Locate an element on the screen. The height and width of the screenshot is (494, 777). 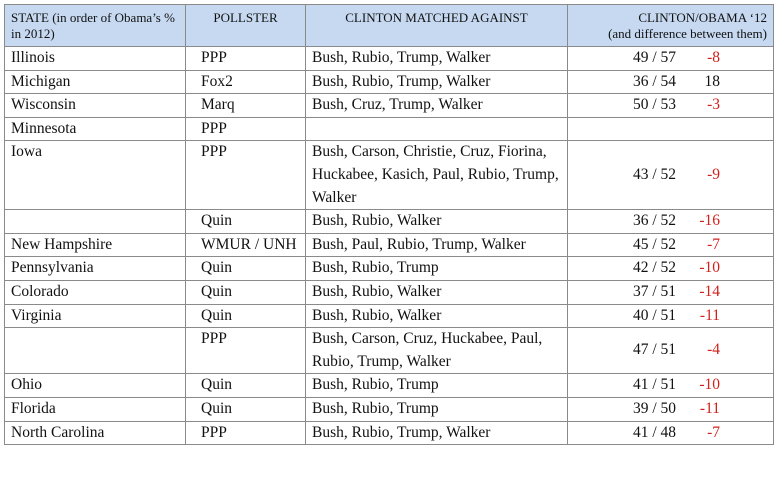
state-cell: Minnesota is located at coordinates (95, 129).